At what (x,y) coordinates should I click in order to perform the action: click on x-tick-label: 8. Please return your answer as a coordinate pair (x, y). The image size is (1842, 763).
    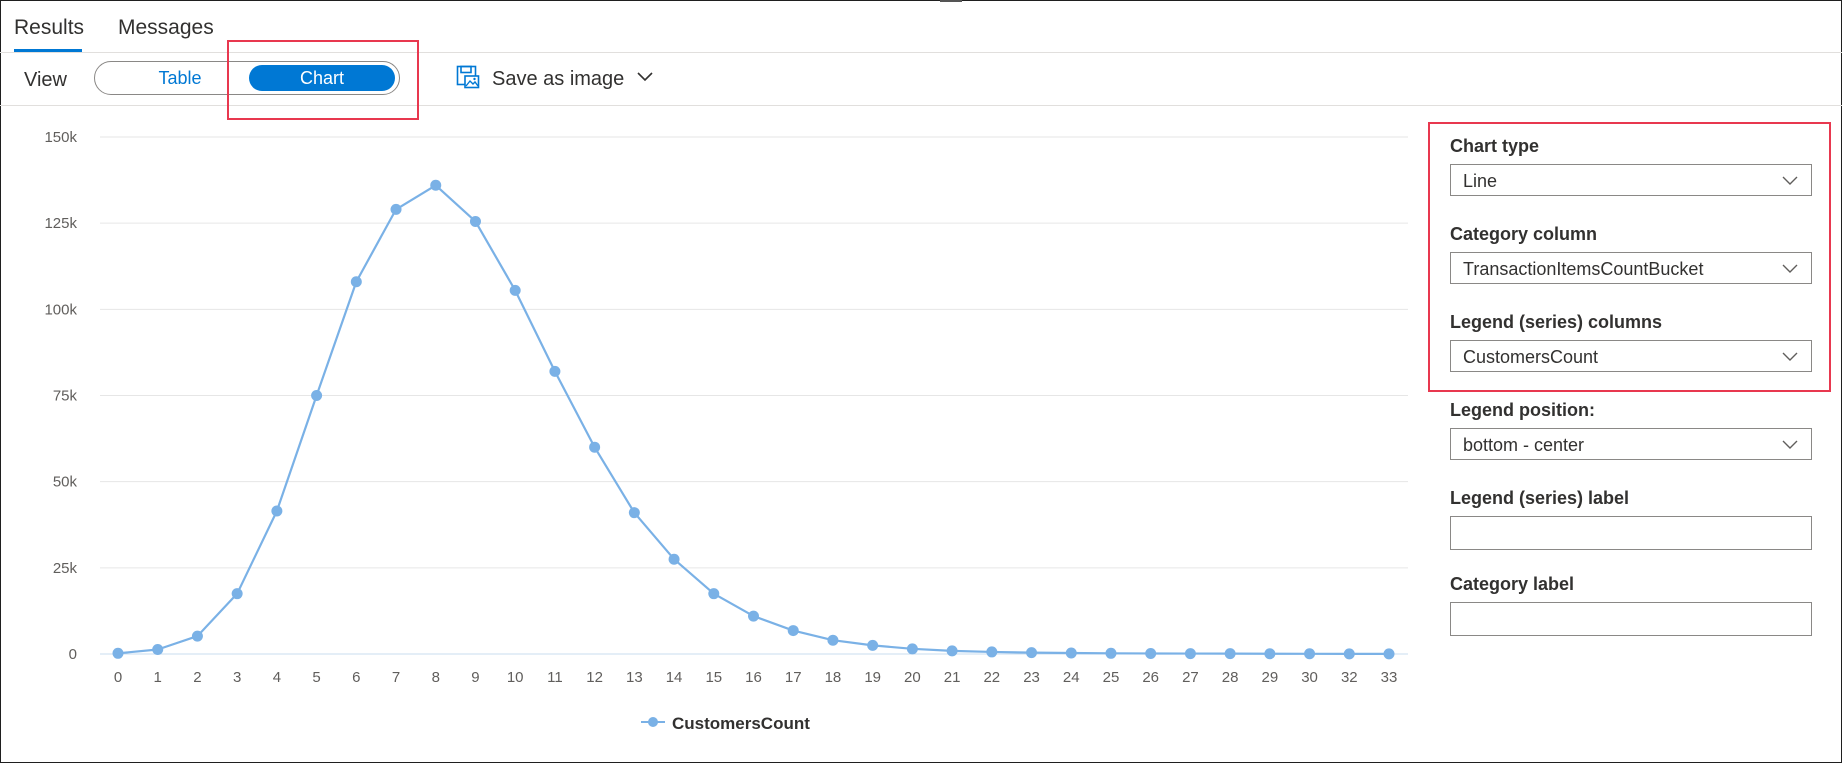
    Looking at the image, I should click on (436, 677).